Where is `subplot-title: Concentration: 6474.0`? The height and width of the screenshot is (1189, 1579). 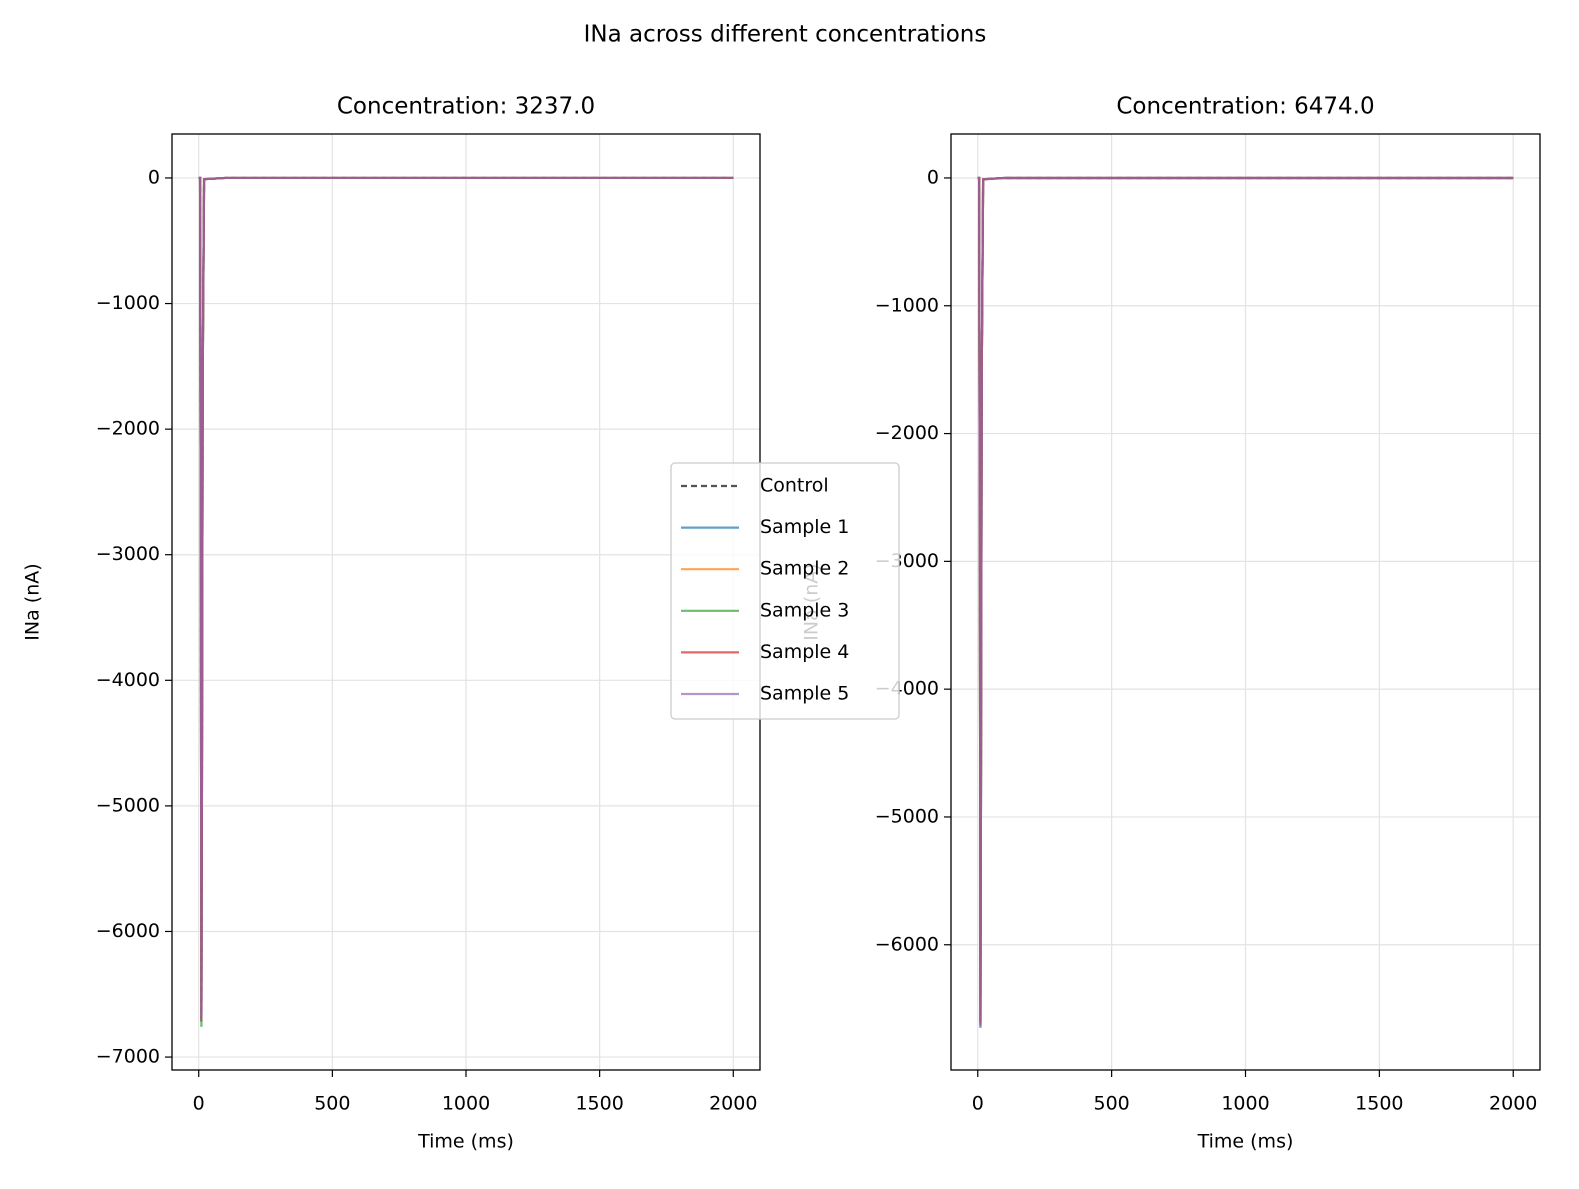
subplot-title: Concentration: 6474.0 is located at coordinates (1245, 107).